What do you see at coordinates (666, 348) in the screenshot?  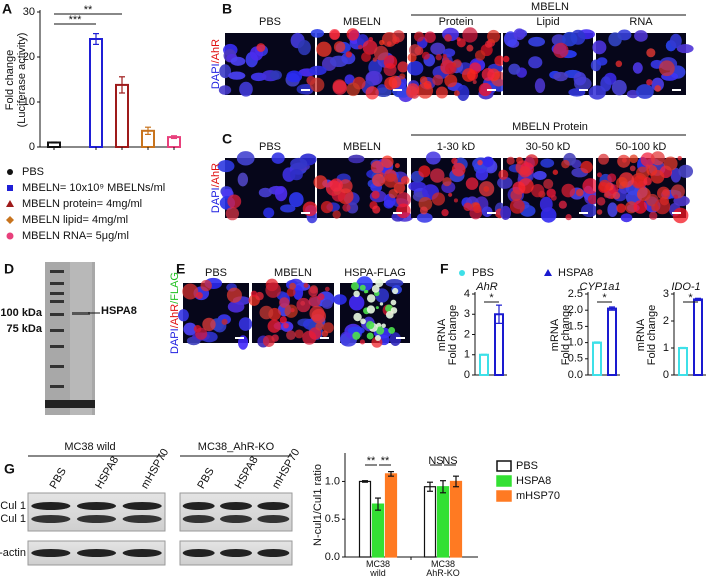 I see `y-tick-label: 1` at bounding box center [666, 348].